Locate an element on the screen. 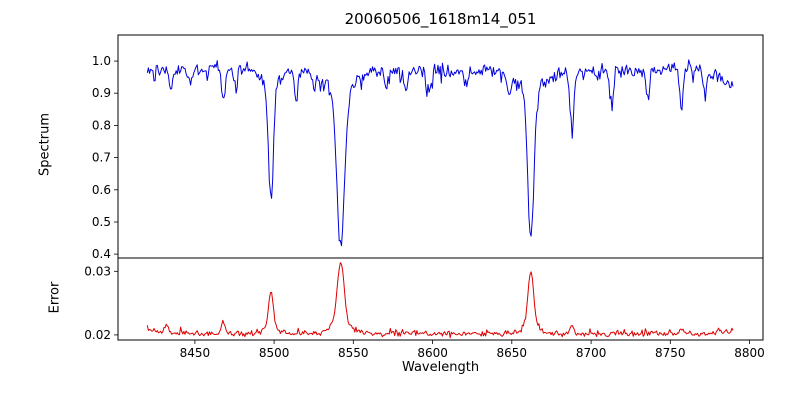 The height and width of the screenshot is (400, 800). x-tick-label: 8600 is located at coordinates (432, 353).